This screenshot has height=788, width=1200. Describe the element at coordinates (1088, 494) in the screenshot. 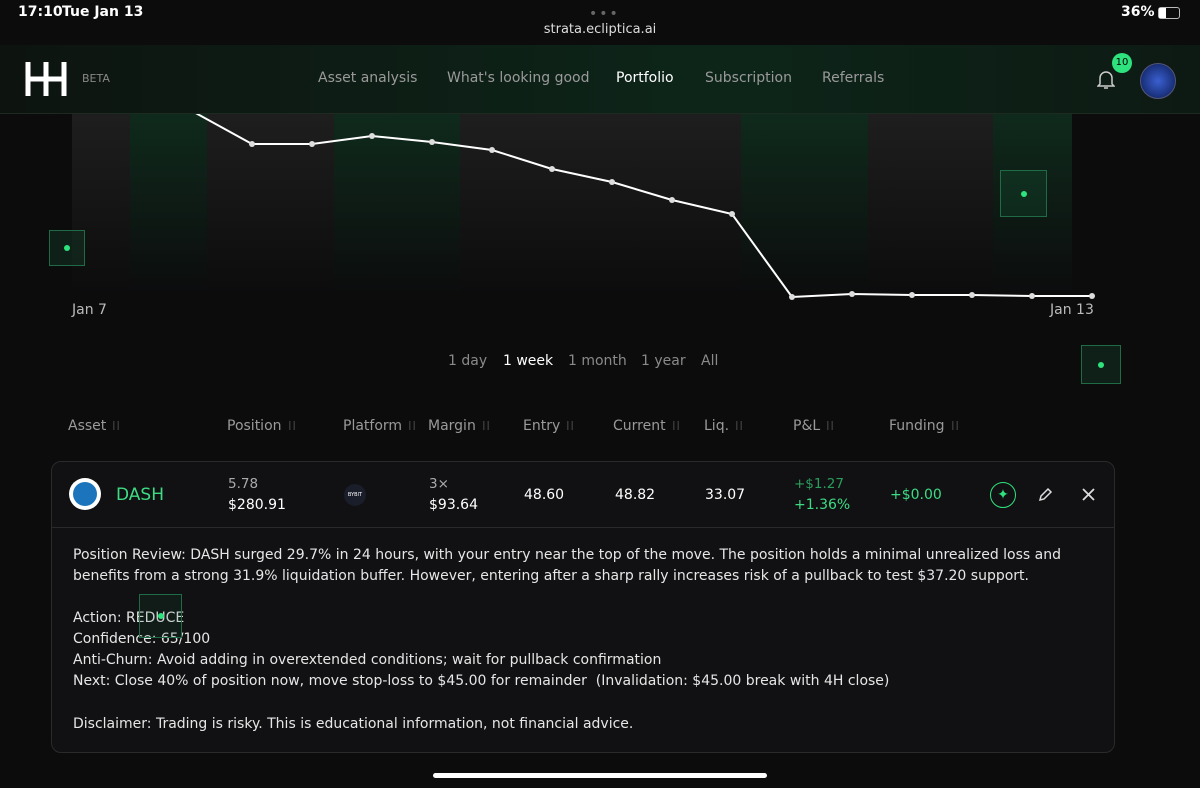

I see `close-button` at that location.